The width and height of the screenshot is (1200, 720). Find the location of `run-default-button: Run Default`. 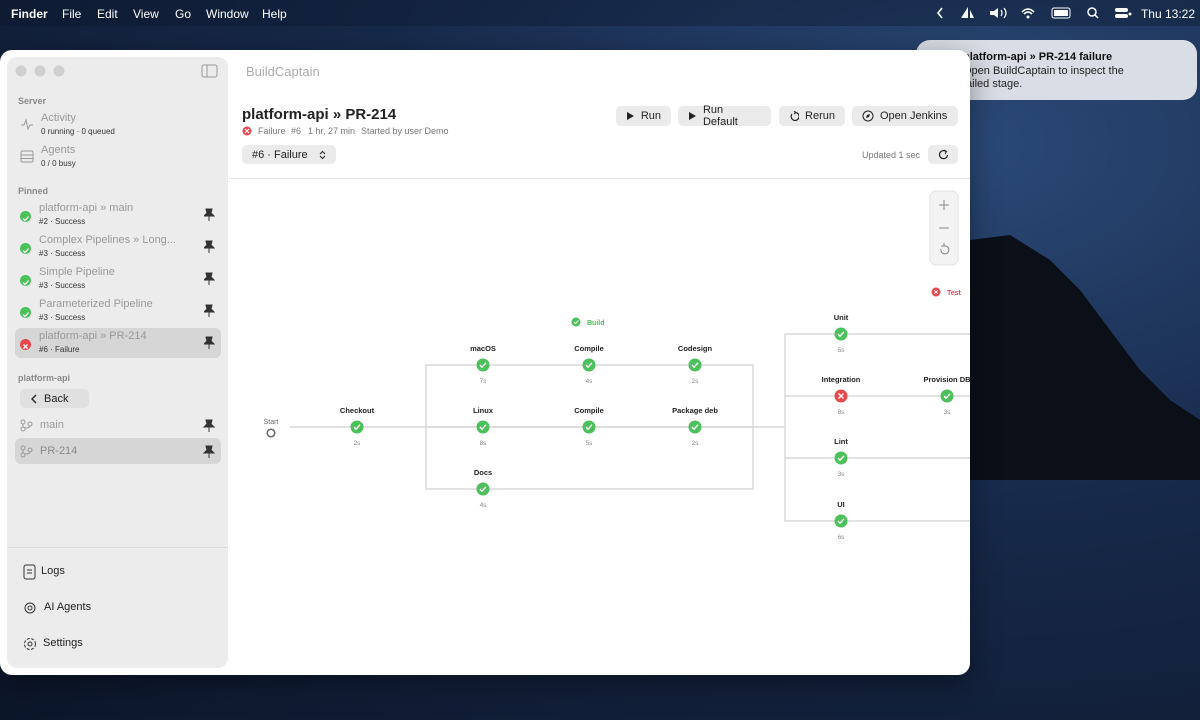

run-default-button: Run Default is located at coordinates (724, 116).